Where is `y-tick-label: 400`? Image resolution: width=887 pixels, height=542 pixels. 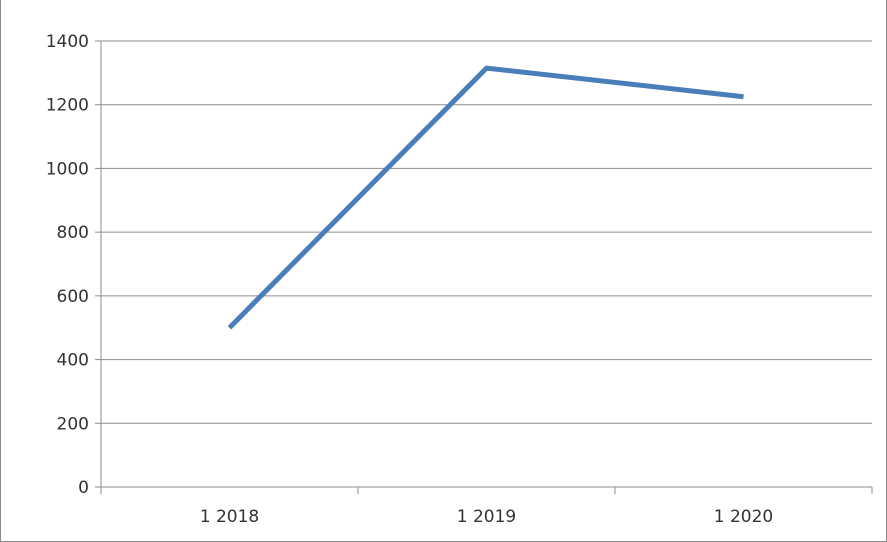 y-tick-label: 400 is located at coordinates (73, 361).